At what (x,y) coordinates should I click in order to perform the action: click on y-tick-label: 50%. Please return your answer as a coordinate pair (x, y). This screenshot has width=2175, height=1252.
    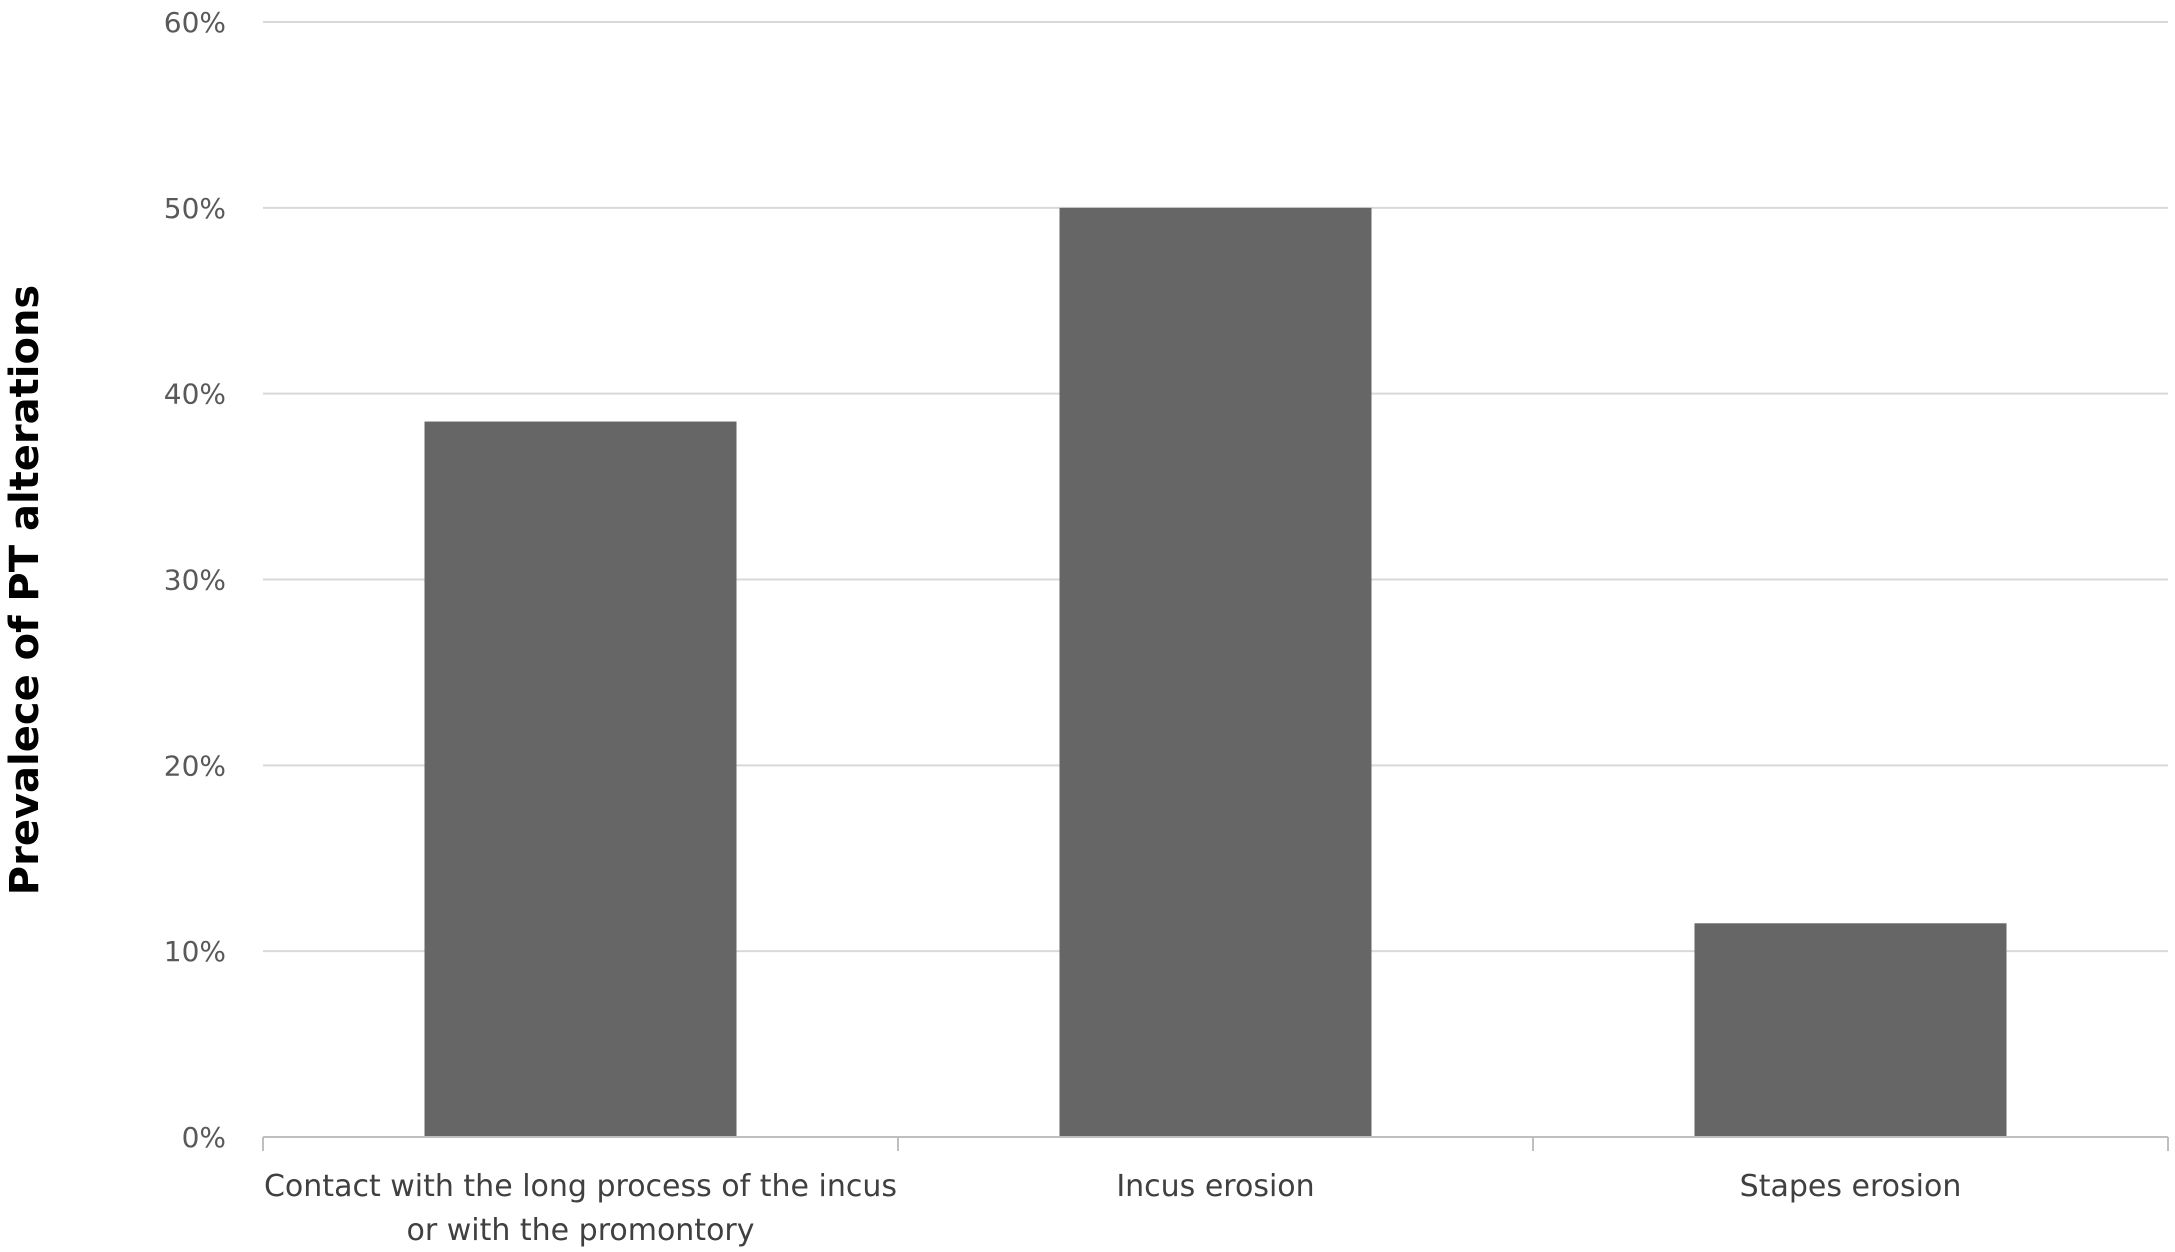
    Looking at the image, I should click on (195, 208).